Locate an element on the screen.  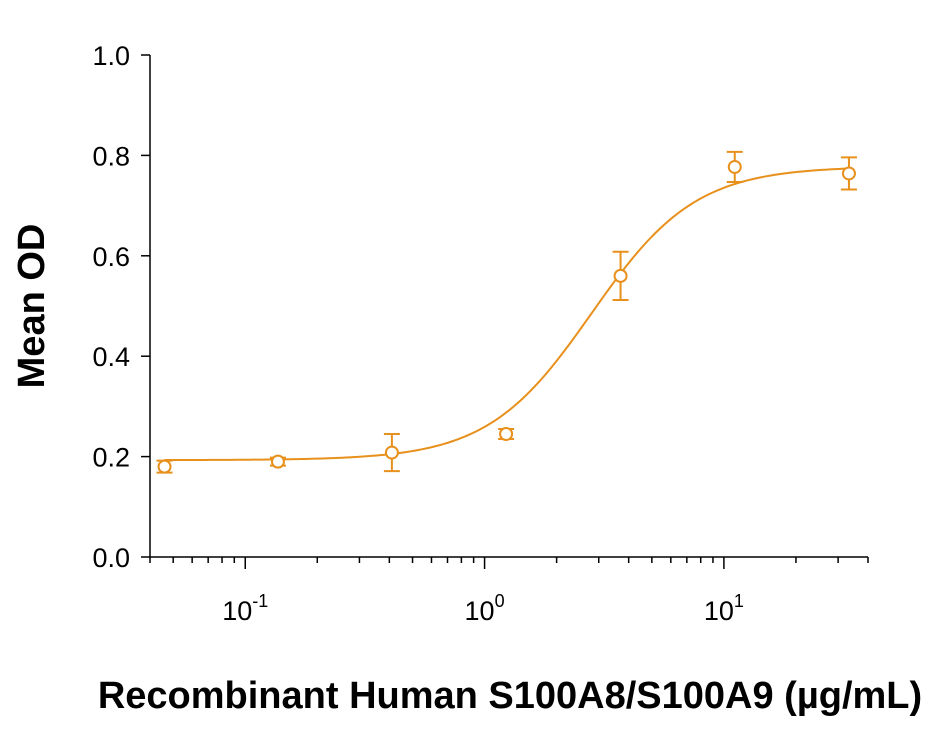
y-tick-label: 1.0 is located at coordinates (111, 56).